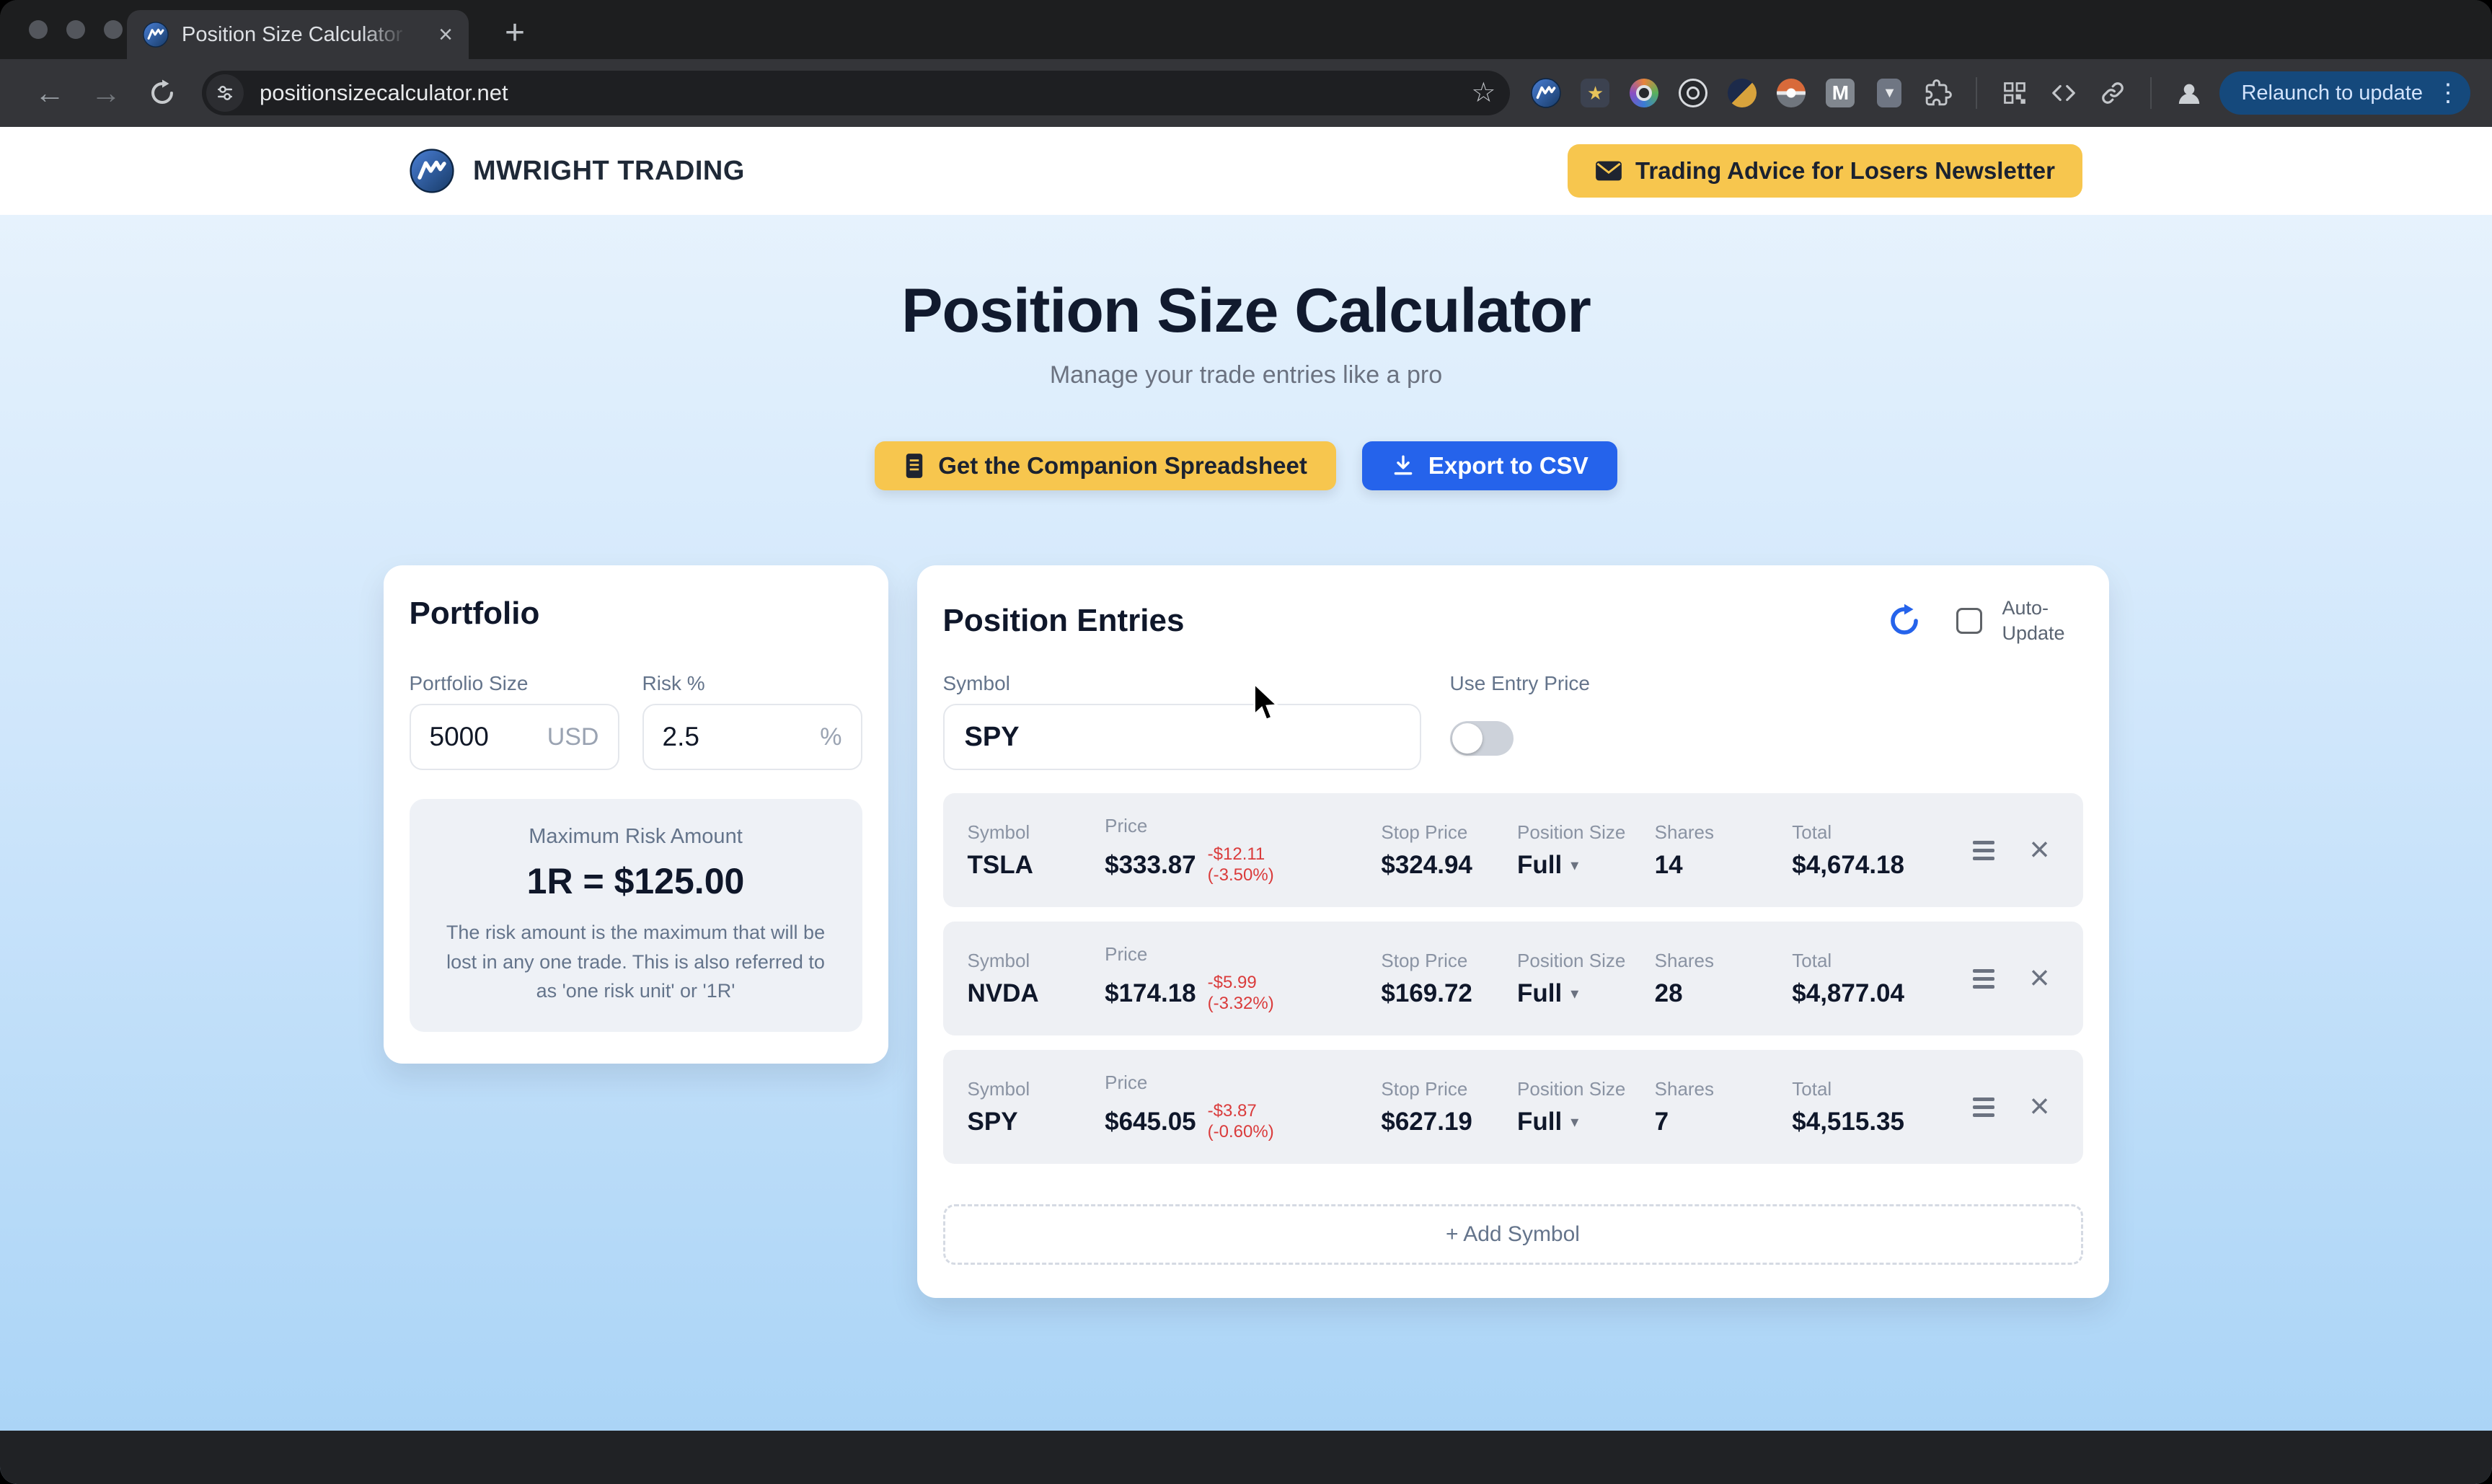  I want to click on row-stop-price: $169.72, so click(1426, 993).